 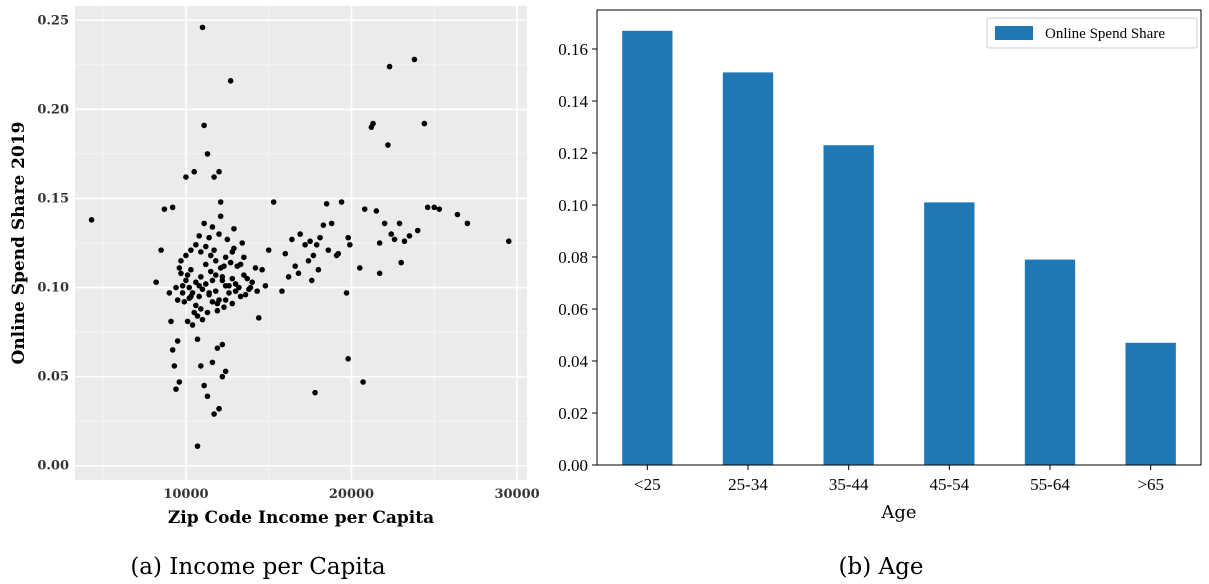 What do you see at coordinates (53, 243) in the screenshot?
I see `scatter-y-tick-labels: 0.00 0.05 0.10 0.15 0.20 0.25` at bounding box center [53, 243].